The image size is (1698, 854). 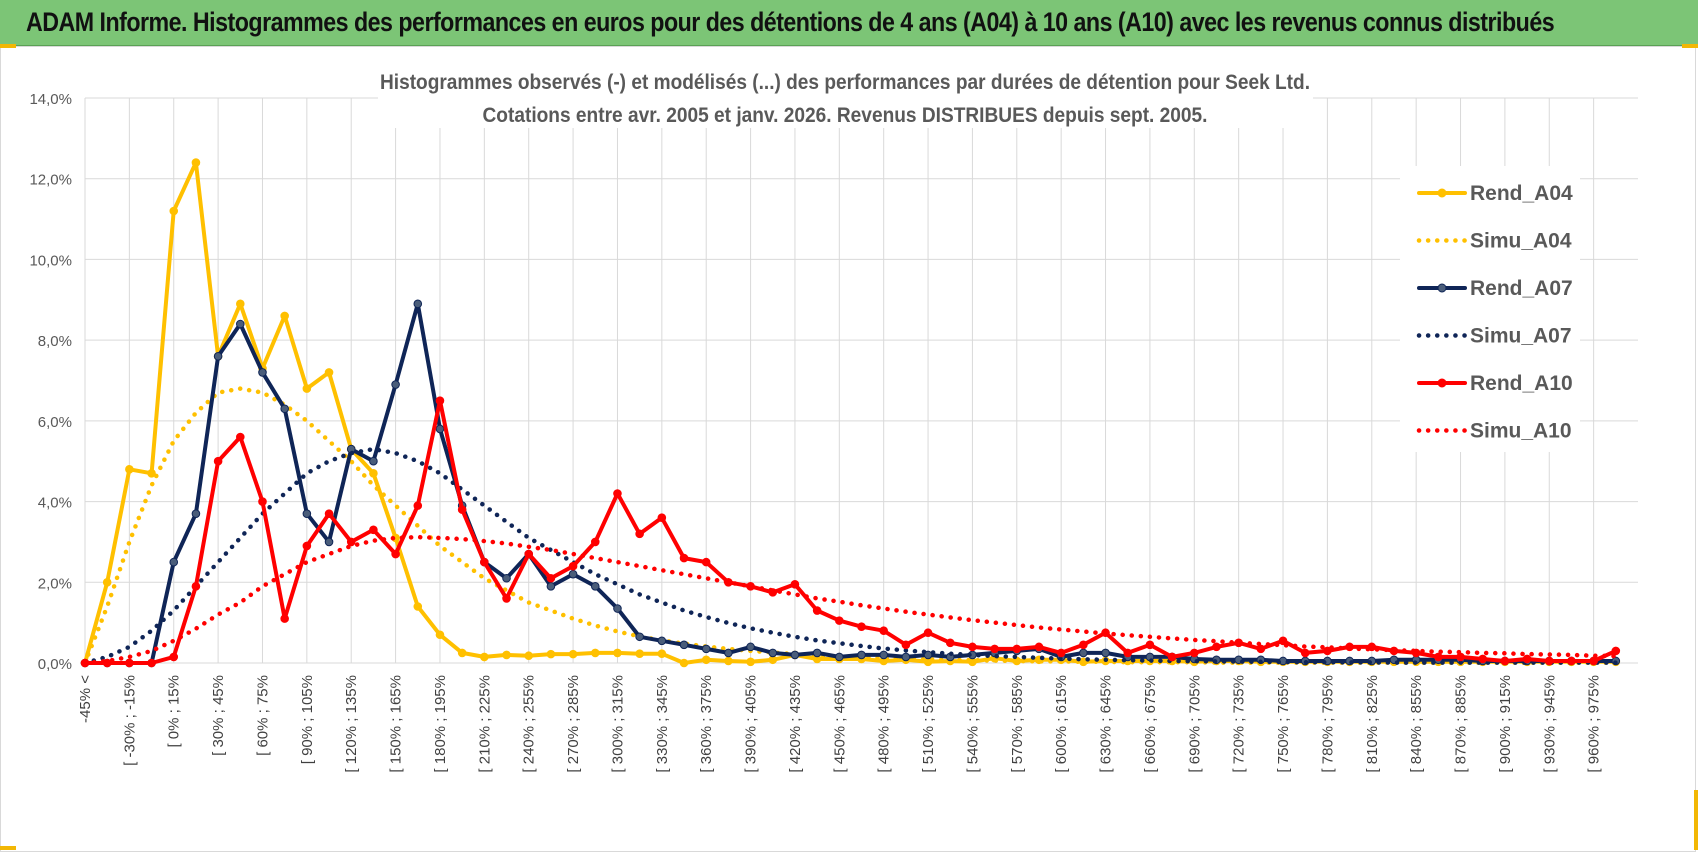 What do you see at coordinates (1327, 724) in the screenshot?
I see `x-tick-label: [ 780% ; 795%` at bounding box center [1327, 724].